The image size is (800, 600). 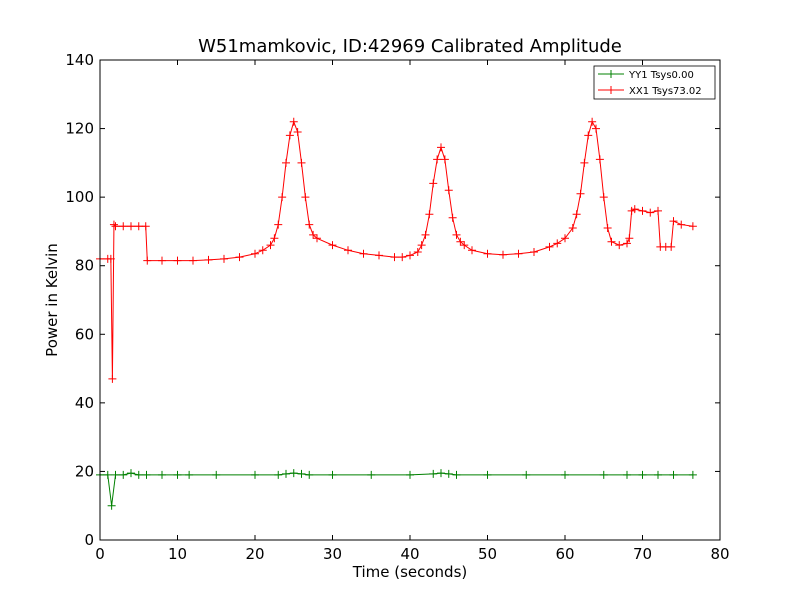 I want to click on y-tick-label: 120, so click(x=79, y=129).